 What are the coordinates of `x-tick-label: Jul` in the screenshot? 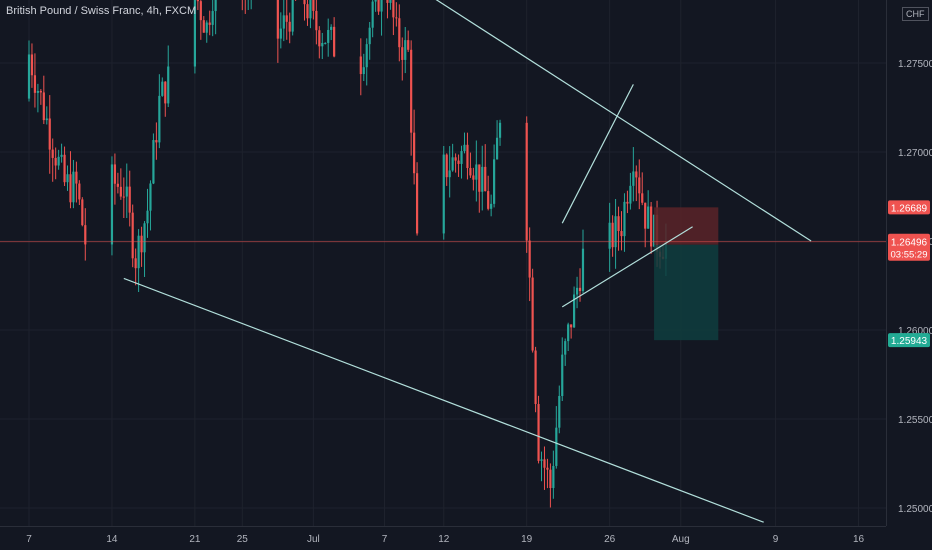 It's located at (313, 539).